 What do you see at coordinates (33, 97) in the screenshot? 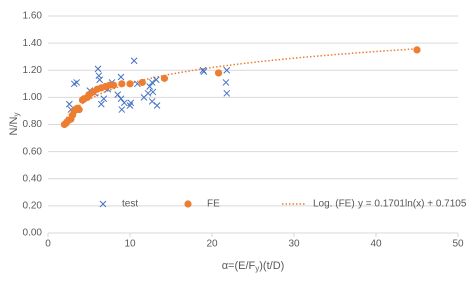
I see `y-tick-label: 1.00` at bounding box center [33, 97].